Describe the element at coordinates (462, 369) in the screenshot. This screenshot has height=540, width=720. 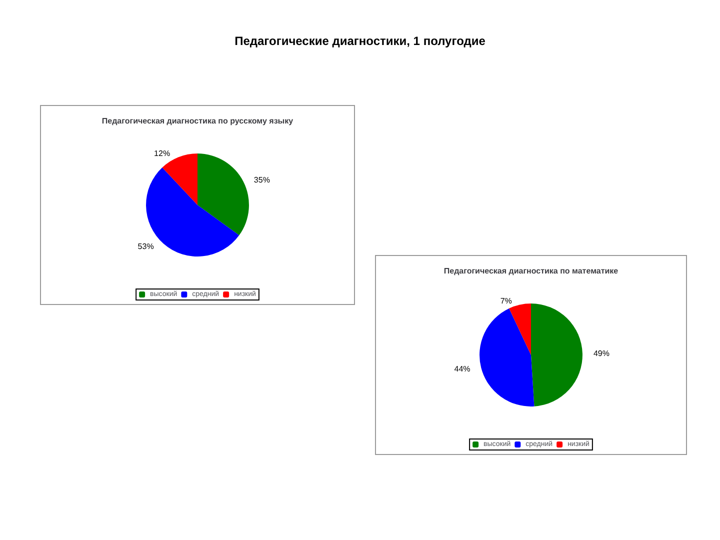
I see `data-label: 44%` at that location.